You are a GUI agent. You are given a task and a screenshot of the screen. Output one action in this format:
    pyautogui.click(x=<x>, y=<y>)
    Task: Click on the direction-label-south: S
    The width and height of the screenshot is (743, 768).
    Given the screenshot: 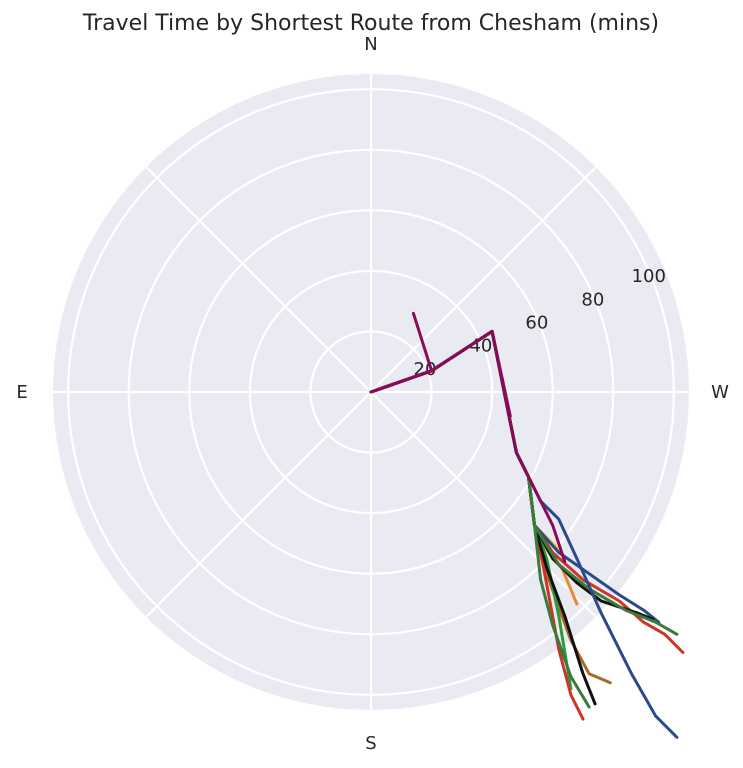 What is the action you would take?
    pyautogui.click(x=370, y=743)
    